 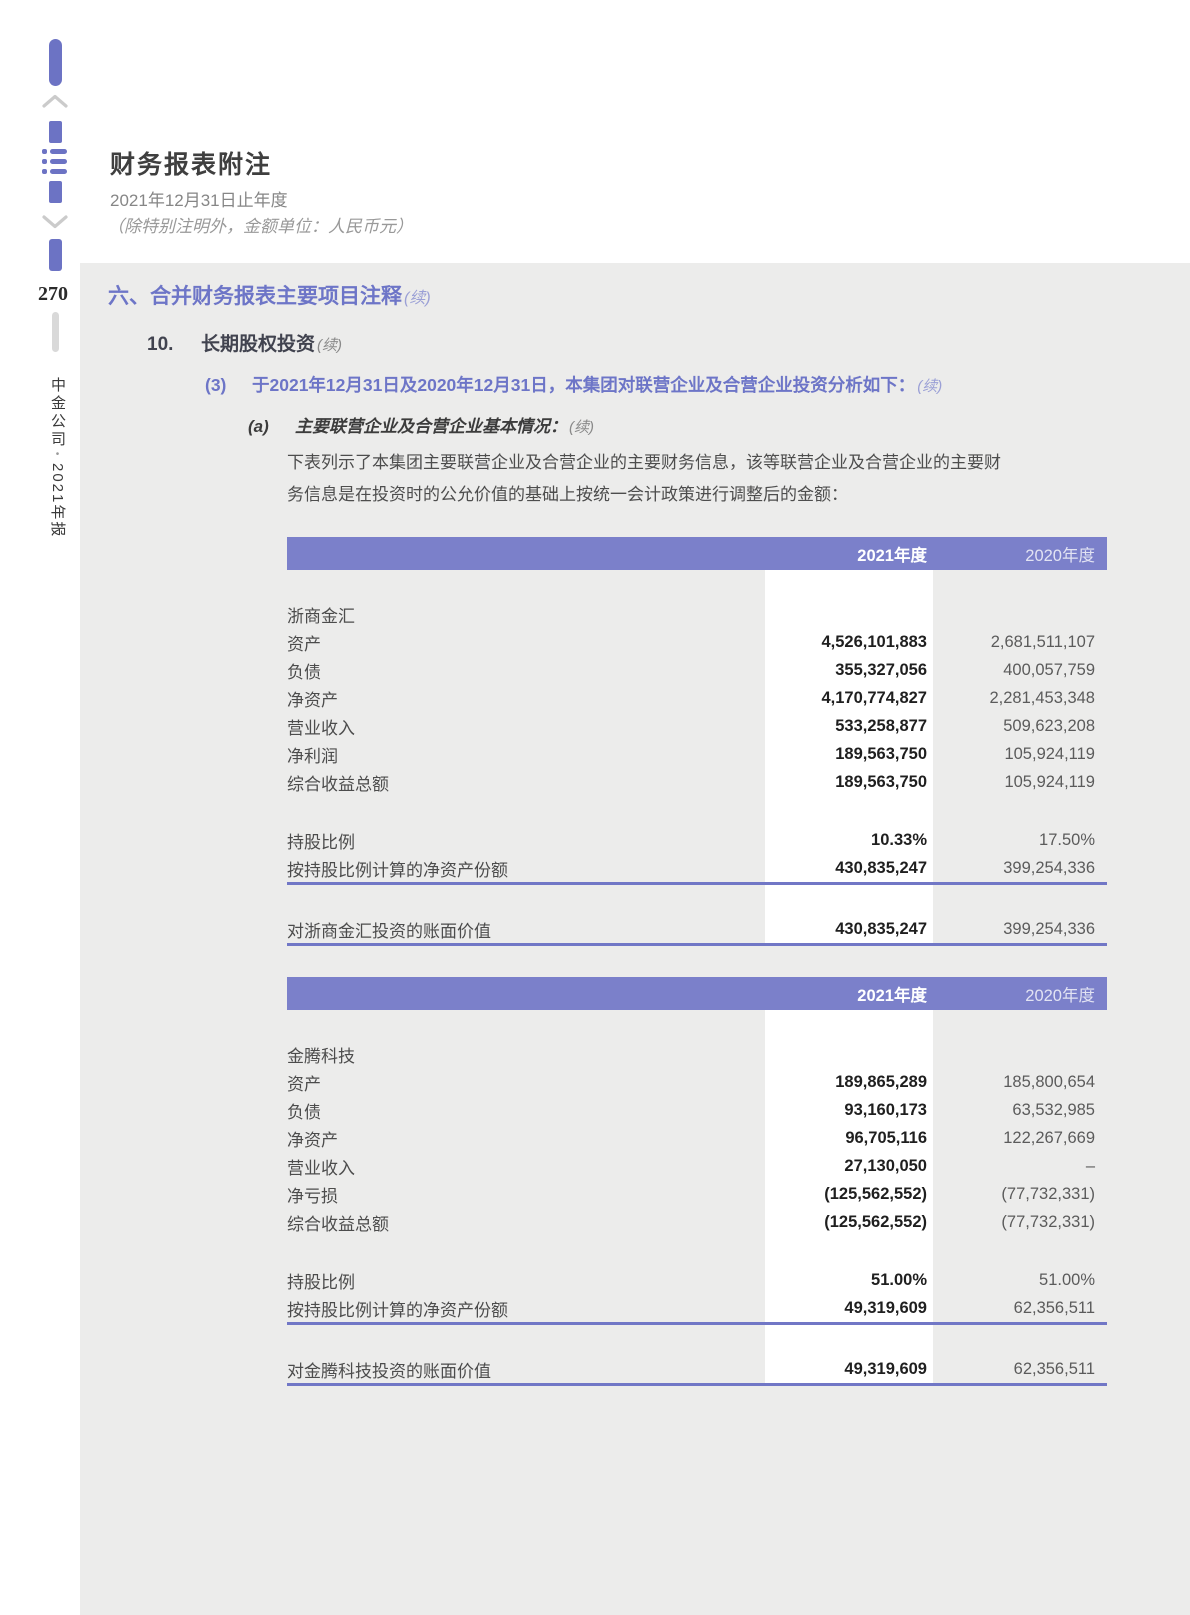 I want to click on unit-note: （除特别注明外，金额单位：人民币元）, so click(x=260, y=226).